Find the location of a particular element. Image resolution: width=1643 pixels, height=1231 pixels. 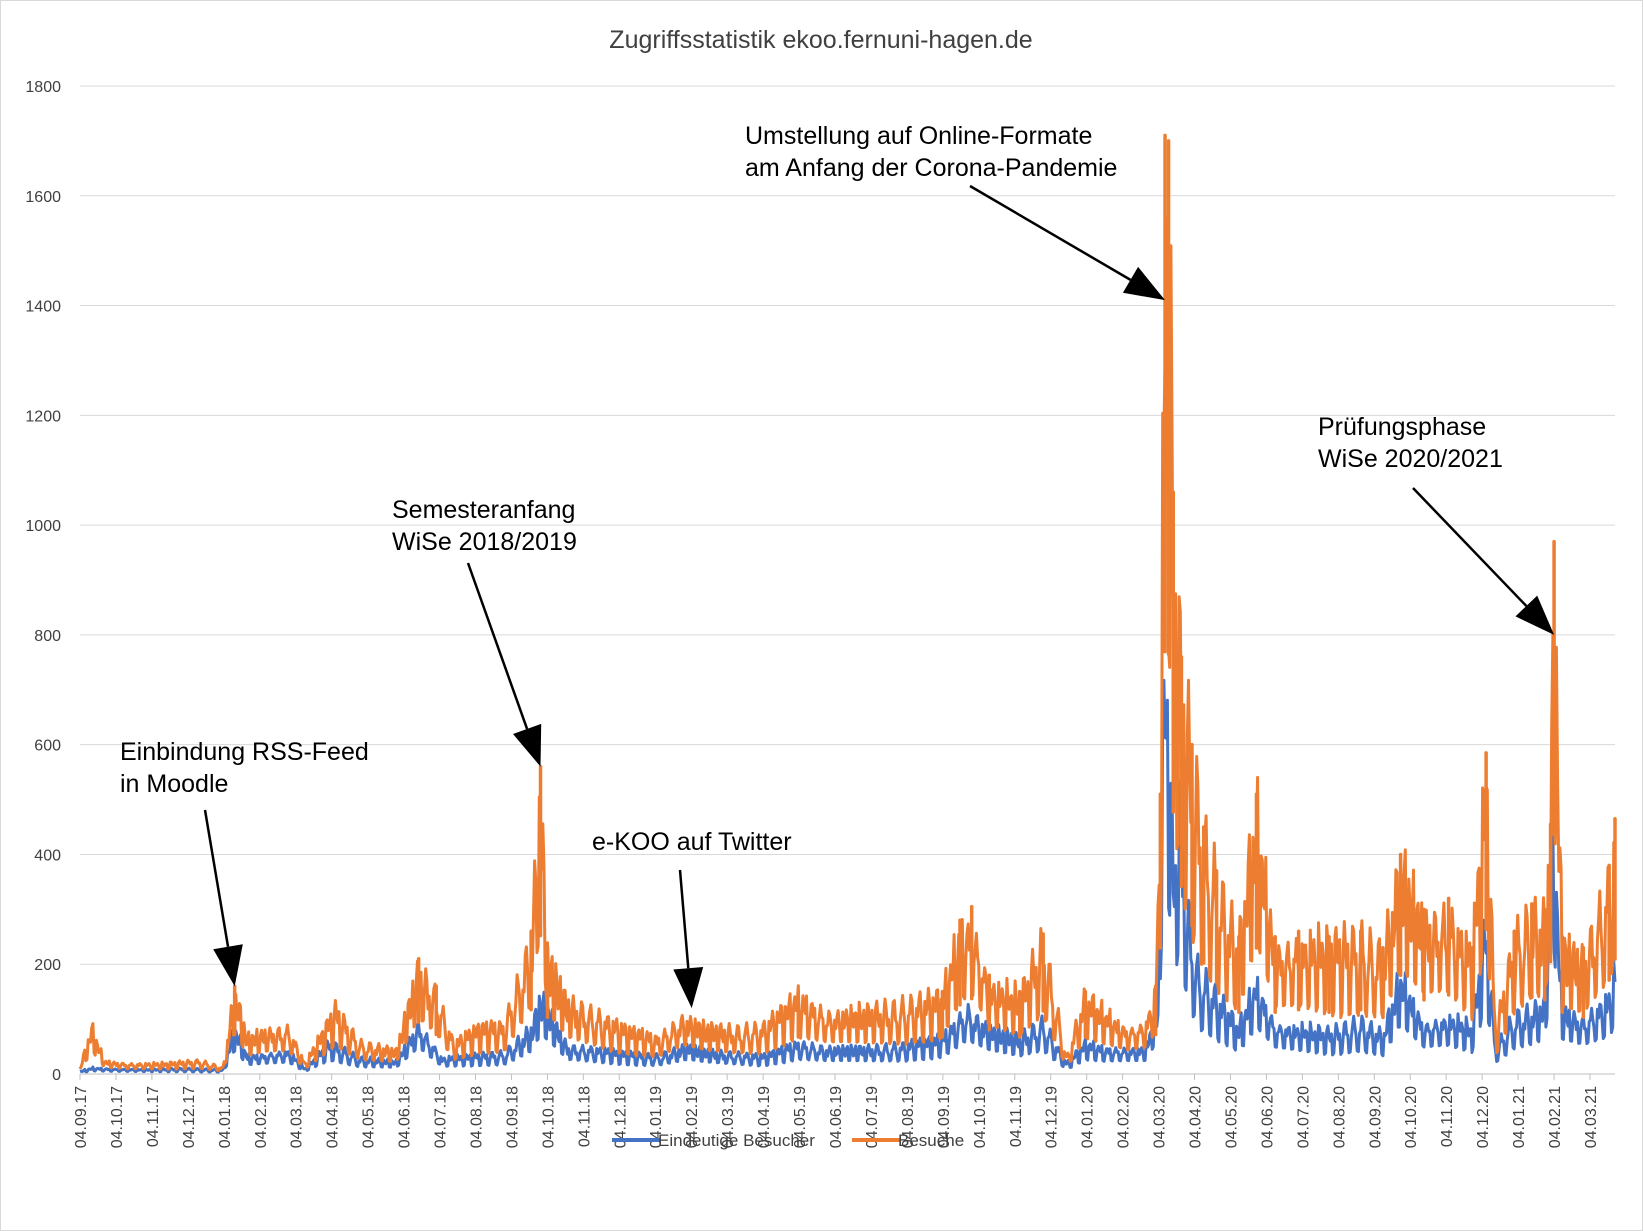

y-tick-label: 1600 is located at coordinates (43, 197).